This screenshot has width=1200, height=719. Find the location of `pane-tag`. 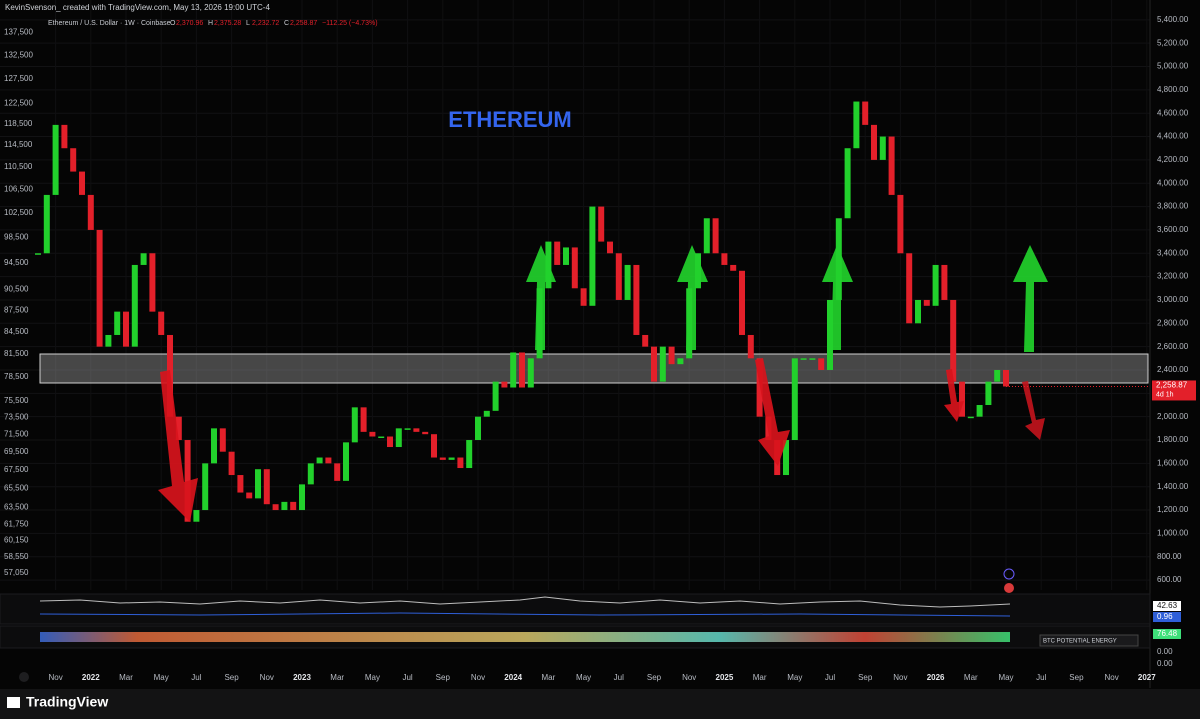

pane-tag is located at coordinates (1167, 606).